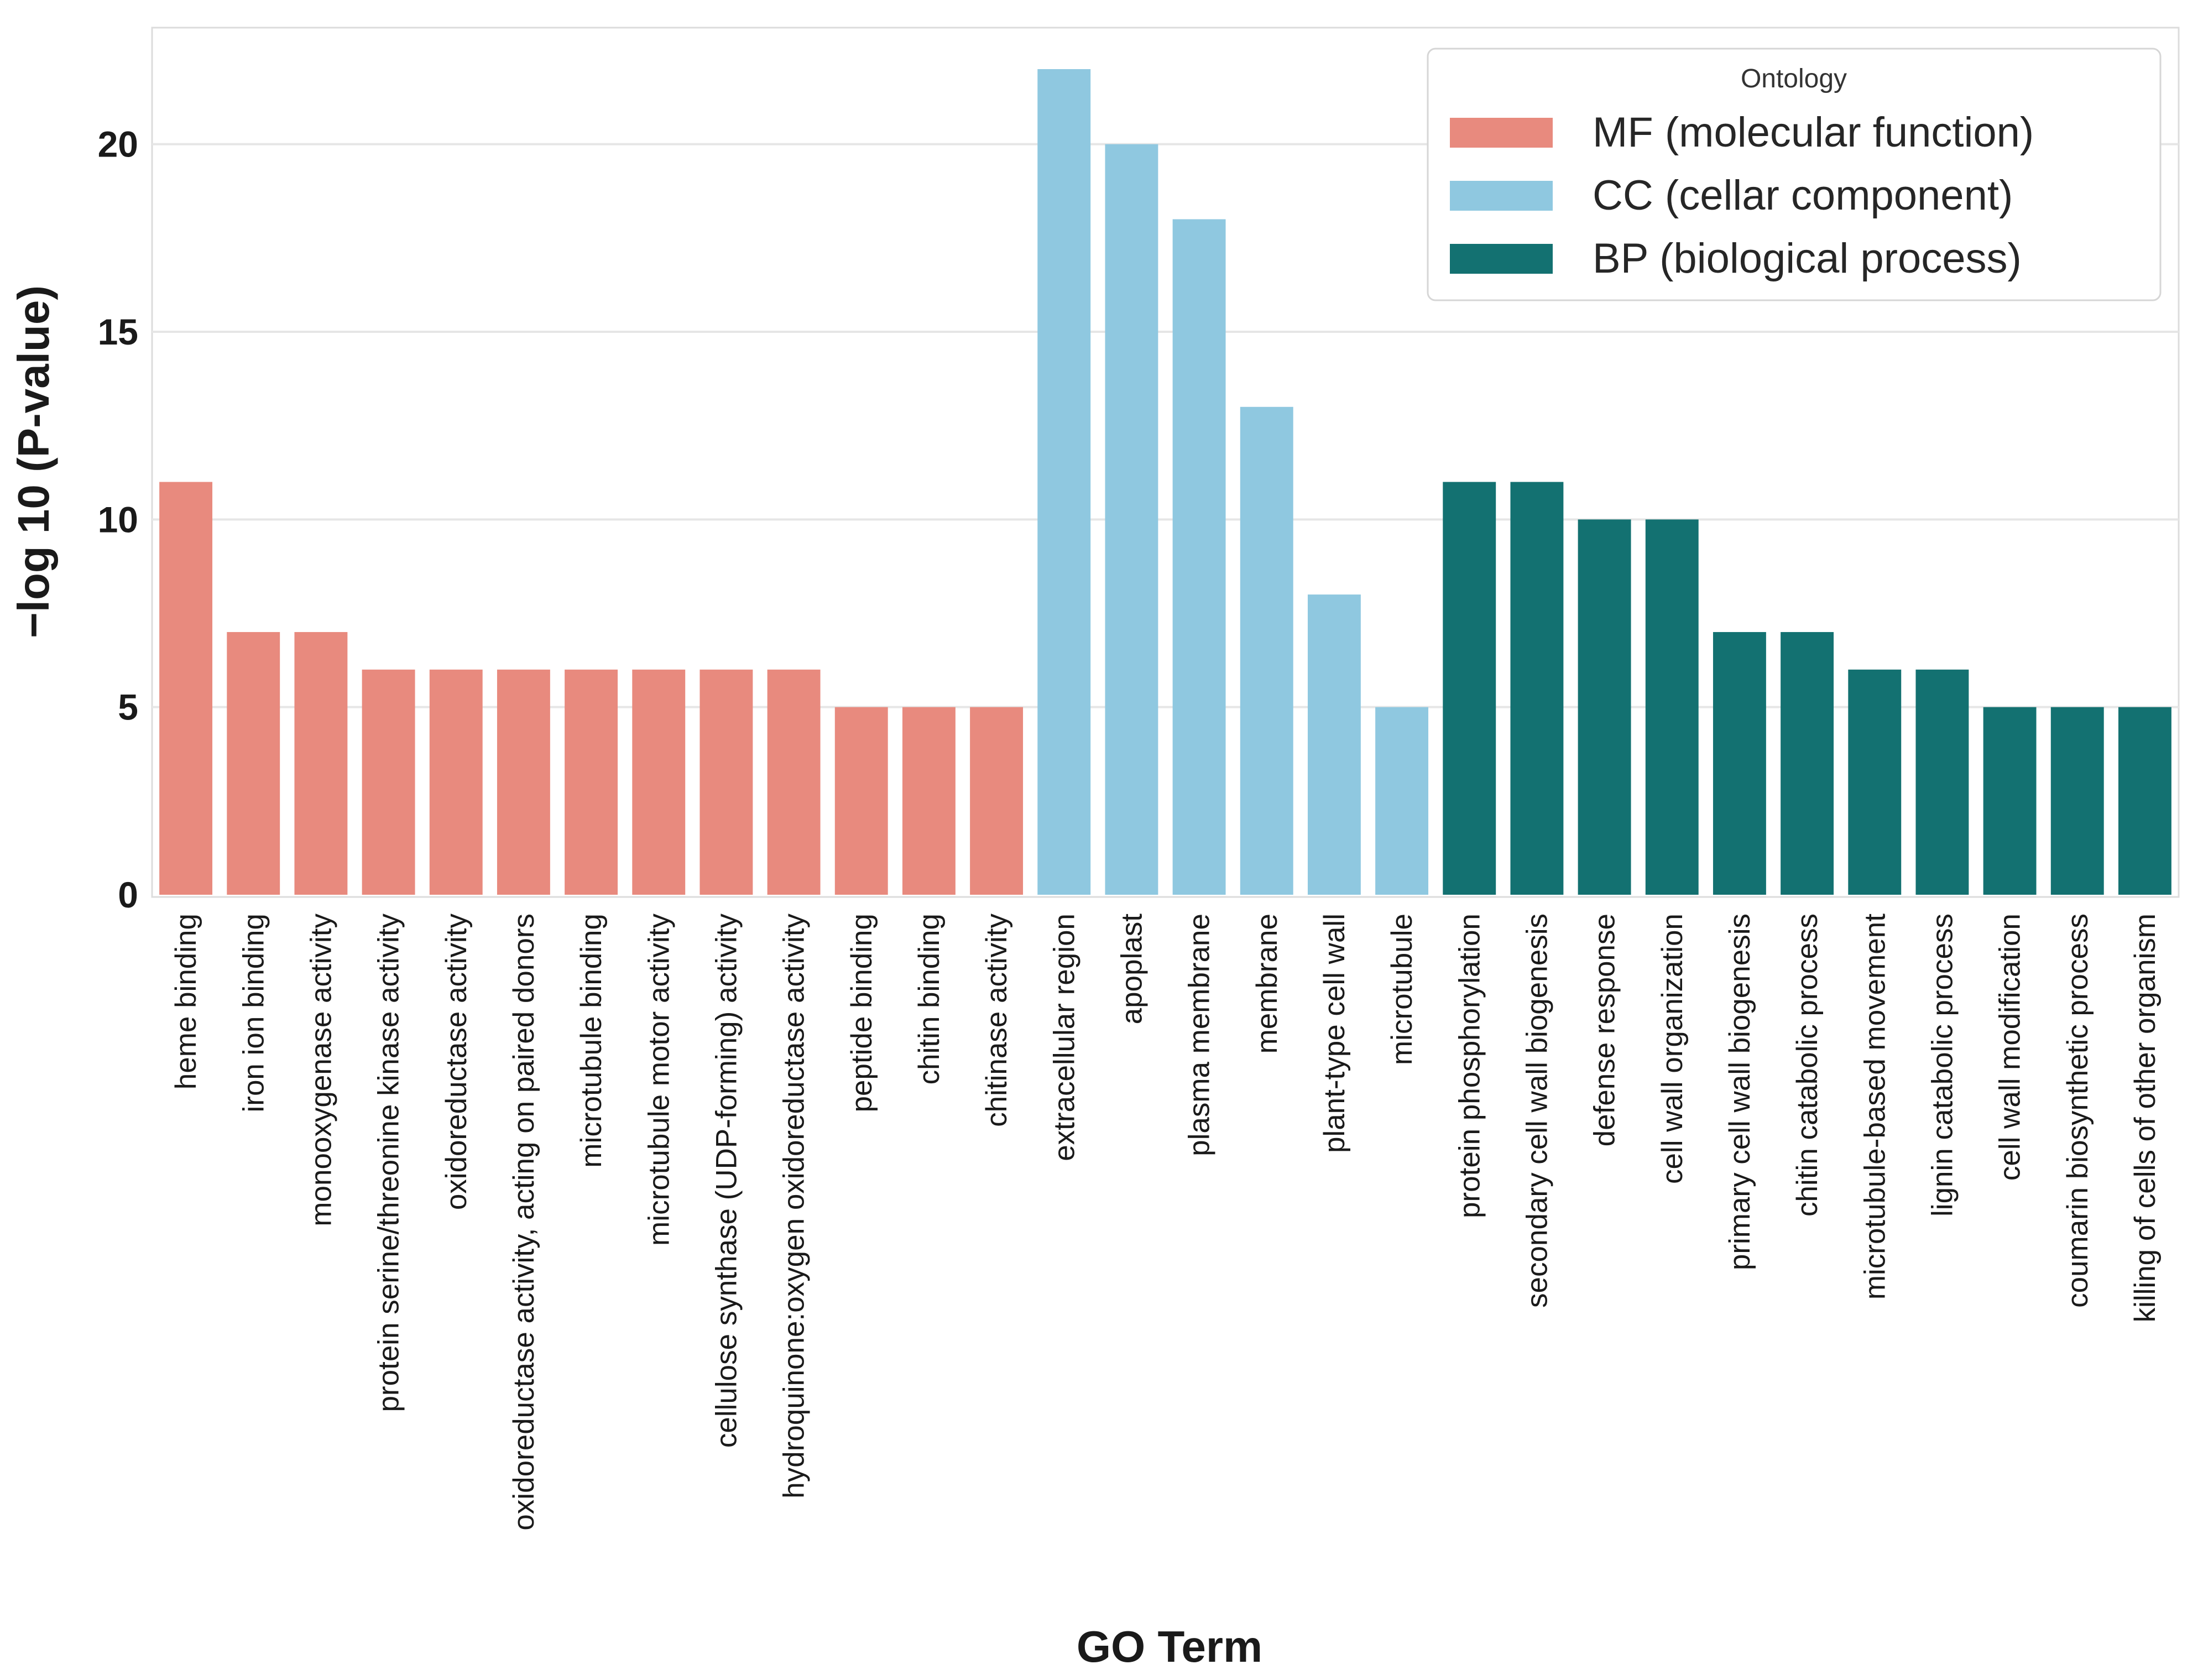 The image size is (2203, 1680). Describe the element at coordinates (1803, 196) in the screenshot. I see `legend-label-cc: CC (cellar component)` at that location.